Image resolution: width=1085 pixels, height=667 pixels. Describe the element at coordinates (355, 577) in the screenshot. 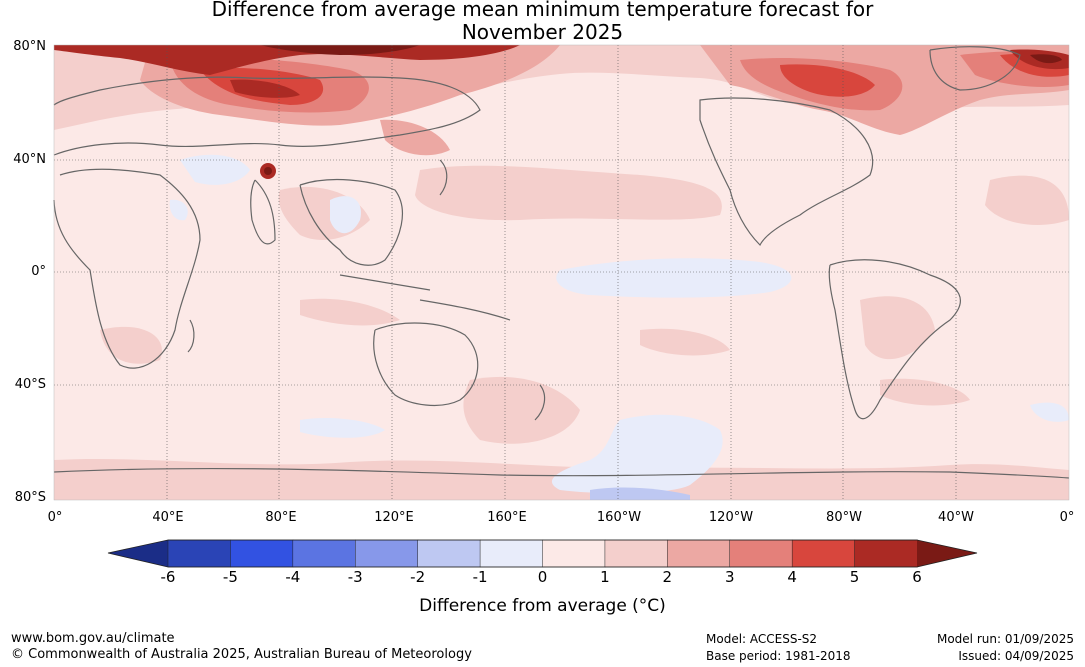

I see `colorbar-tick-label: -3` at that location.